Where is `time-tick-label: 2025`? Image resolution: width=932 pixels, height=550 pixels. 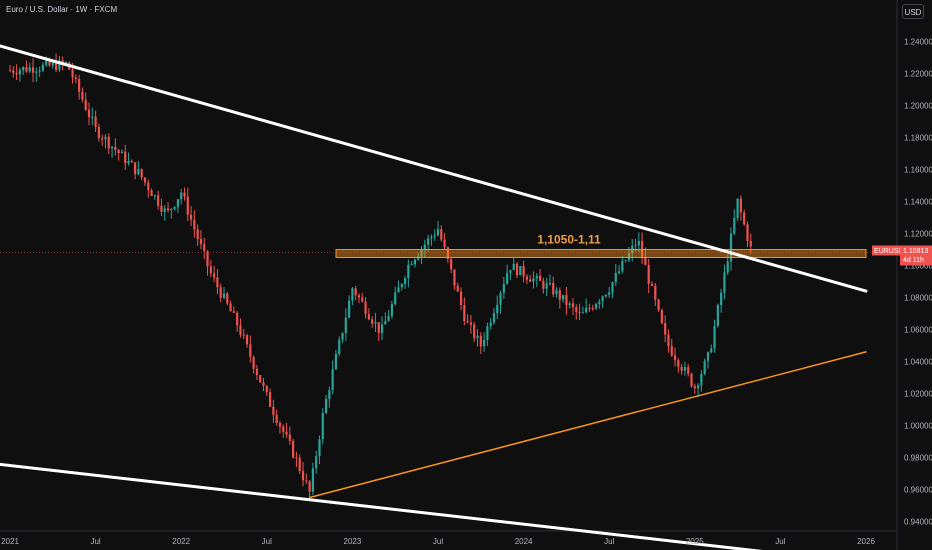 time-tick-label: 2025 is located at coordinates (695, 541).